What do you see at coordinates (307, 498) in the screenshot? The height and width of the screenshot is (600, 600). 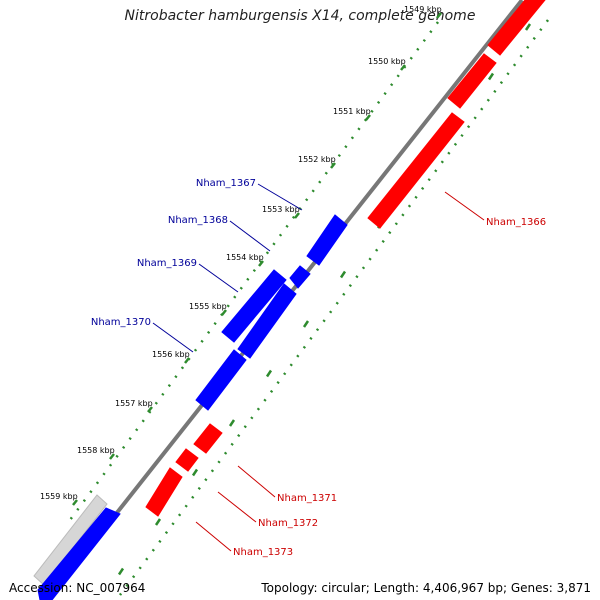 I see `gene-label: Nham_1371` at bounding box center [307, 498].